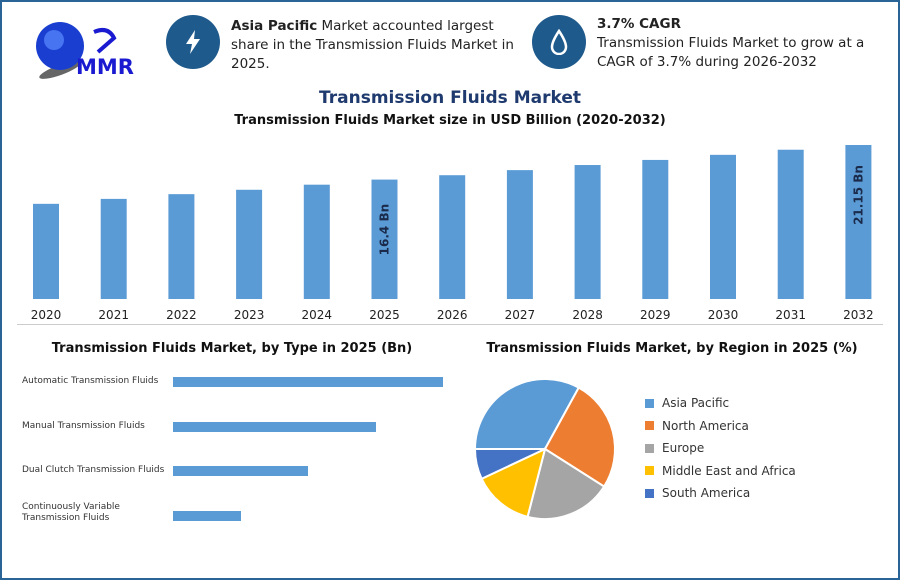 The width and height of the screenshot is (900, 580). Describe the element at coordinates (587, 232) in the screenshot. I see `bar-2028` at that location.